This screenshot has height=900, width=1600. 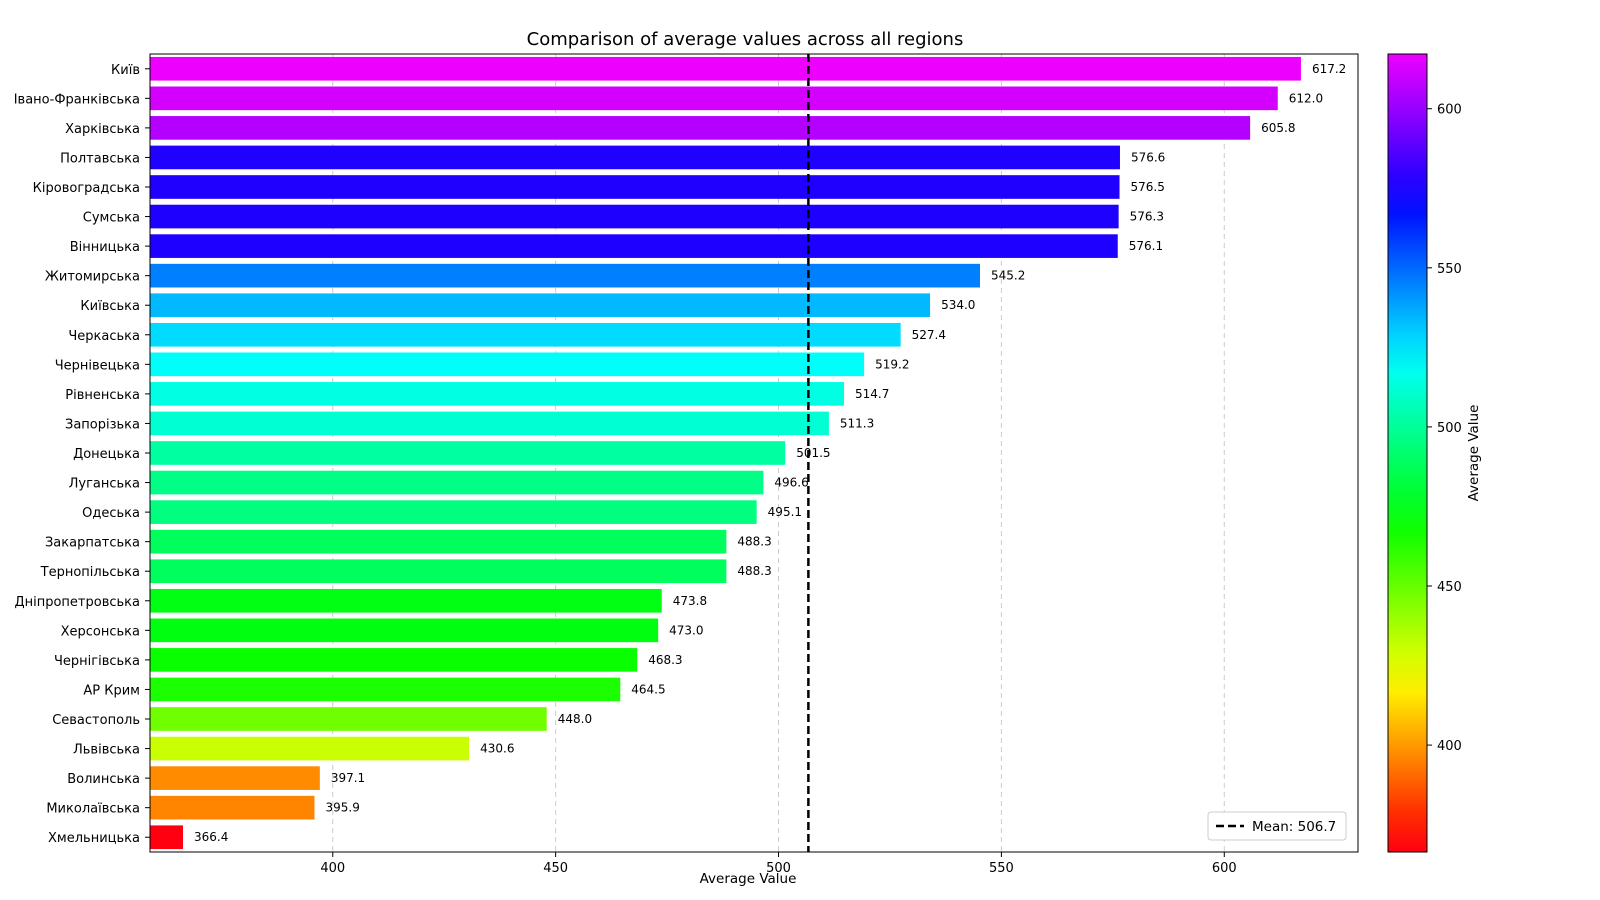 What do you see at coordinates (1008, 276) in the screenshot?
I see `bar-value-label: 545.2` at bounding box center [1008, 276].